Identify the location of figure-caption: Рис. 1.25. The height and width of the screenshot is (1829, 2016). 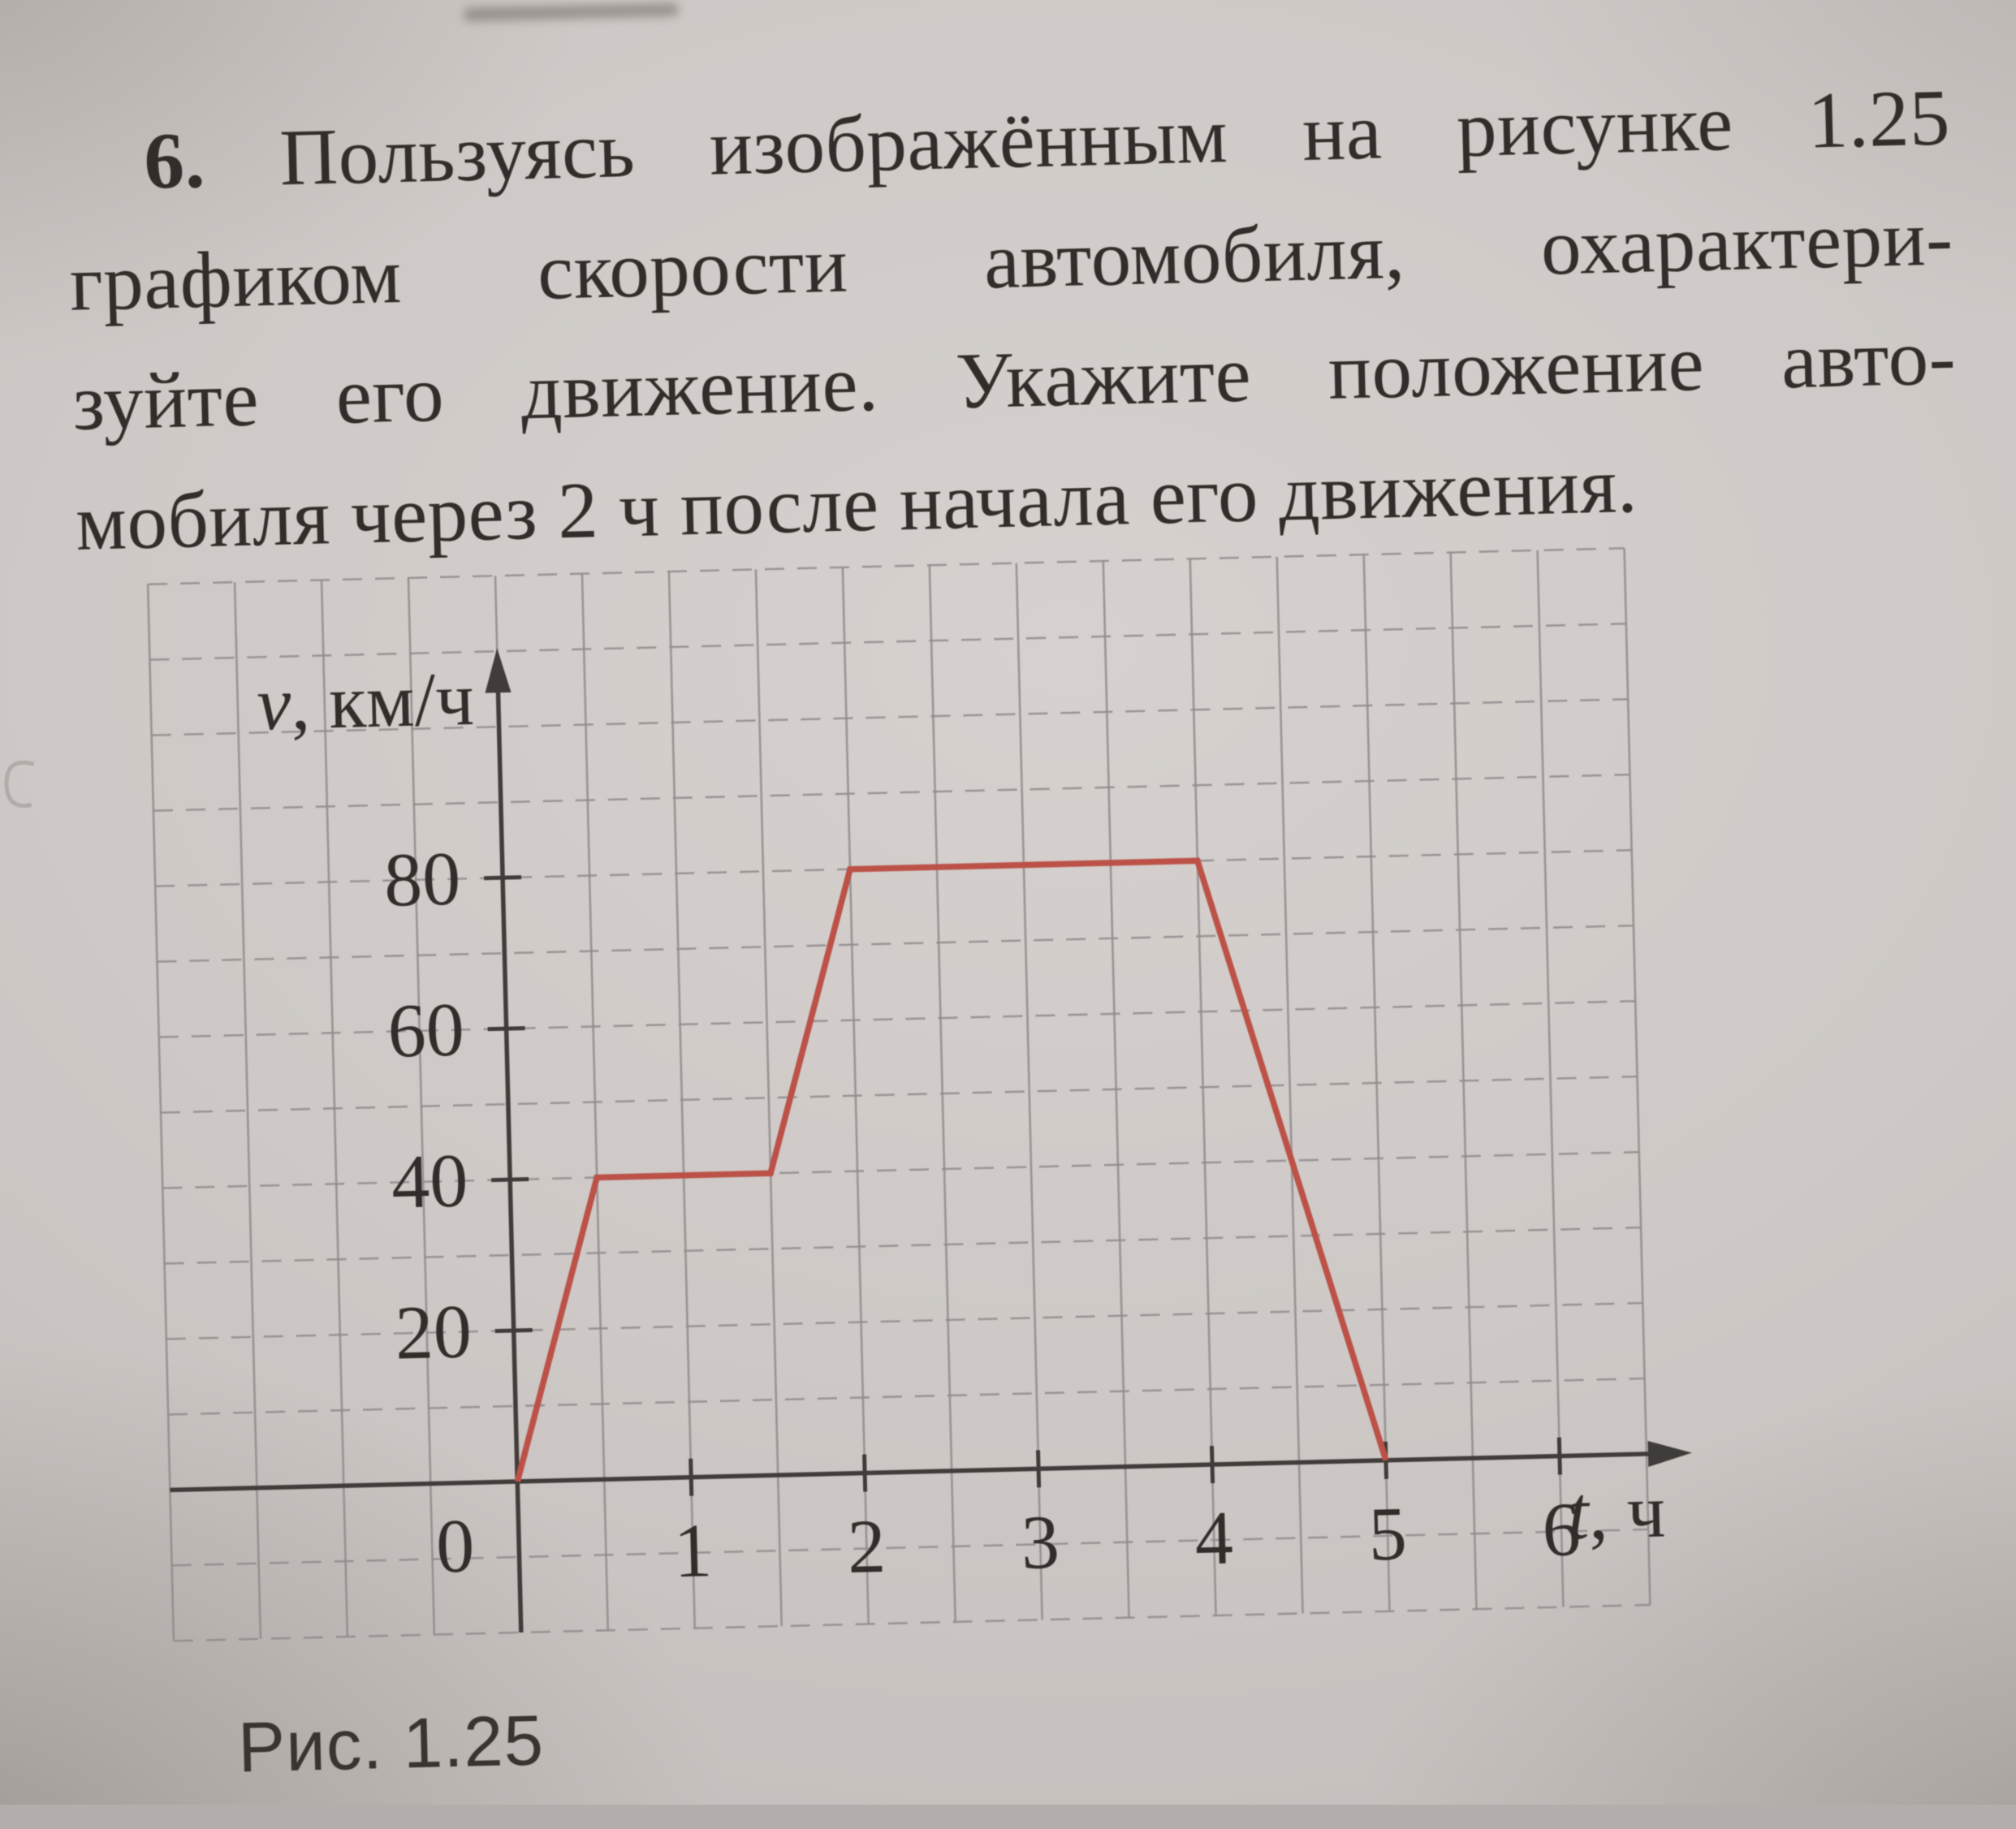
(391, 1744).